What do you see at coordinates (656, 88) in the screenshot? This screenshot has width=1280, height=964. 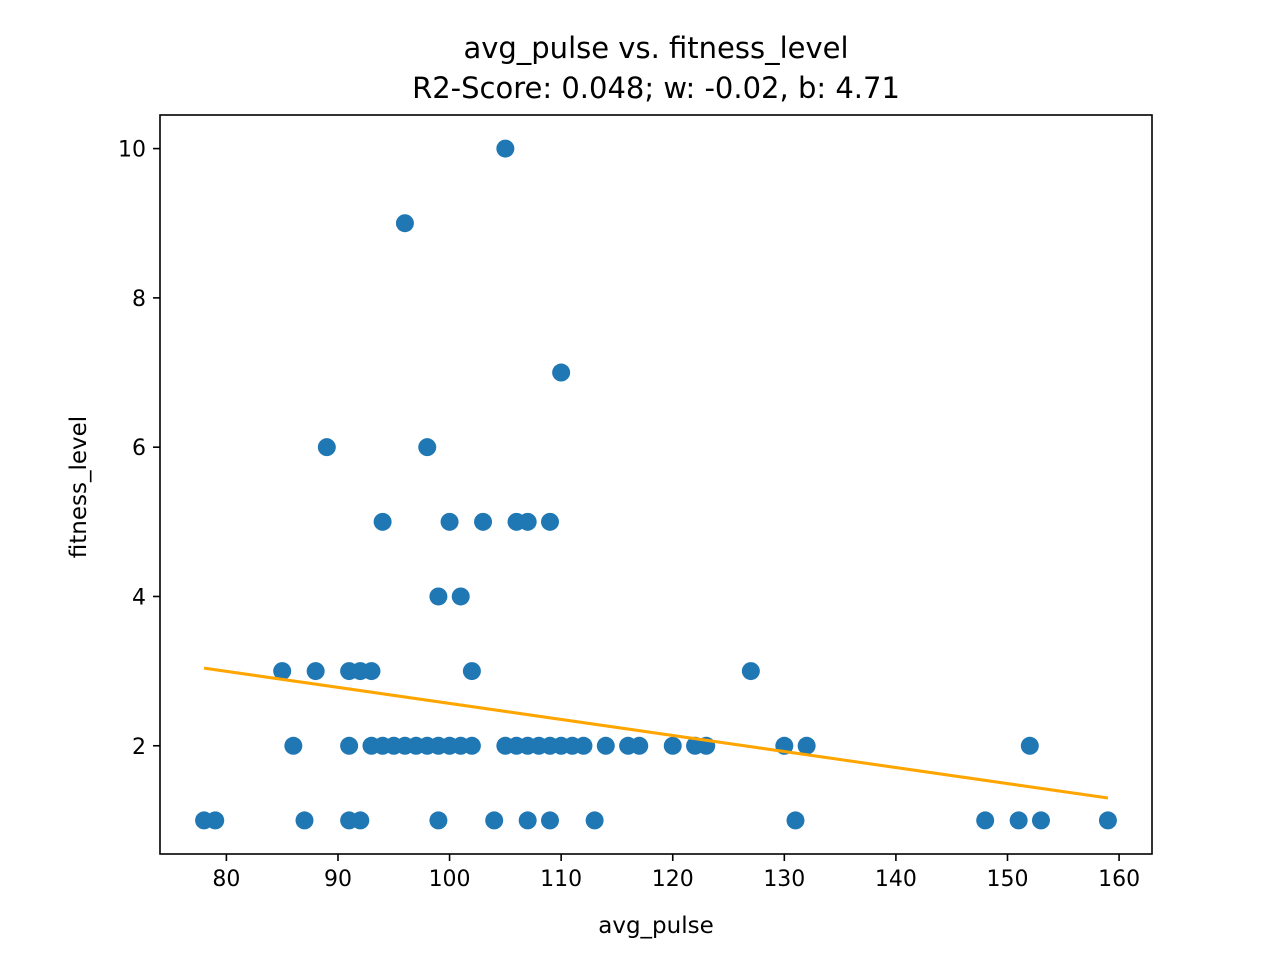 I see `chart-subtitle: R2-Score: 0.048; w: -0.02, b: 4.71` at bounding box center [656, 88].